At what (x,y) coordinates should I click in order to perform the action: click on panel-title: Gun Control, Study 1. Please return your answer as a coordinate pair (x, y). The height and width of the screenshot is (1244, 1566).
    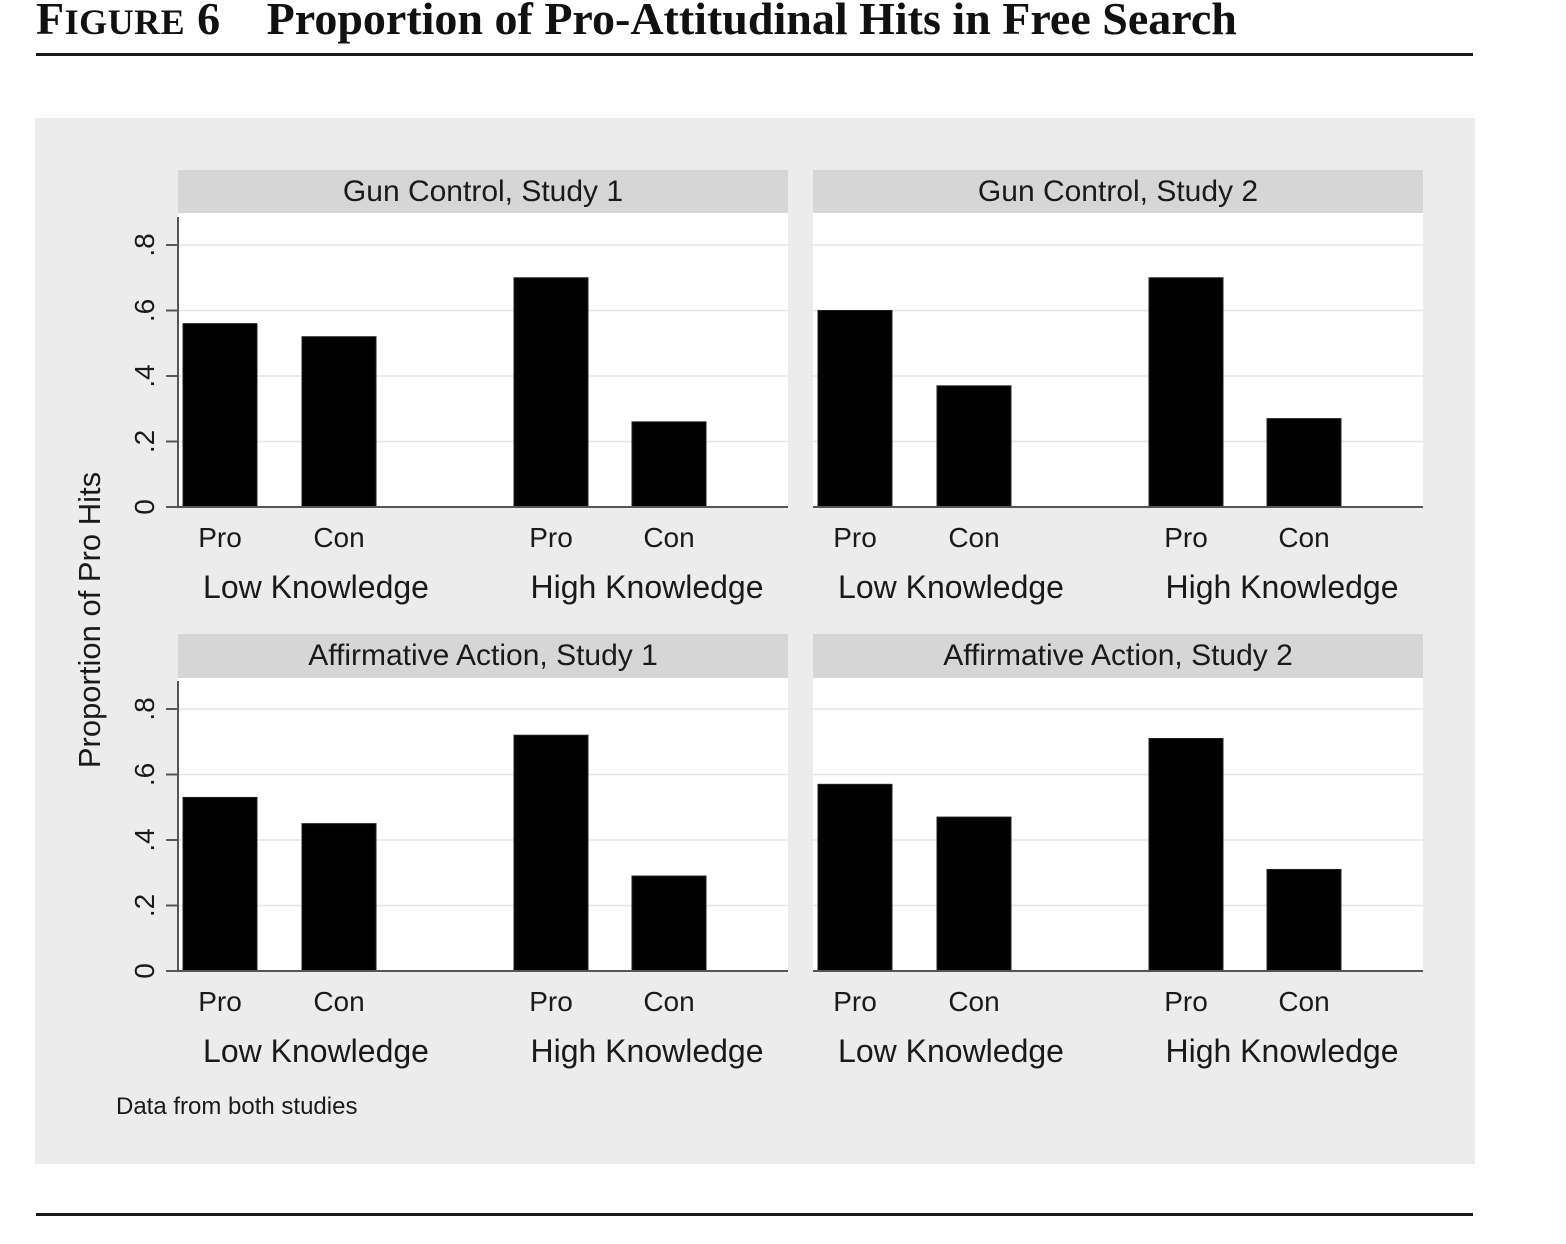
    Looking at the image, I should click on (483, 191).